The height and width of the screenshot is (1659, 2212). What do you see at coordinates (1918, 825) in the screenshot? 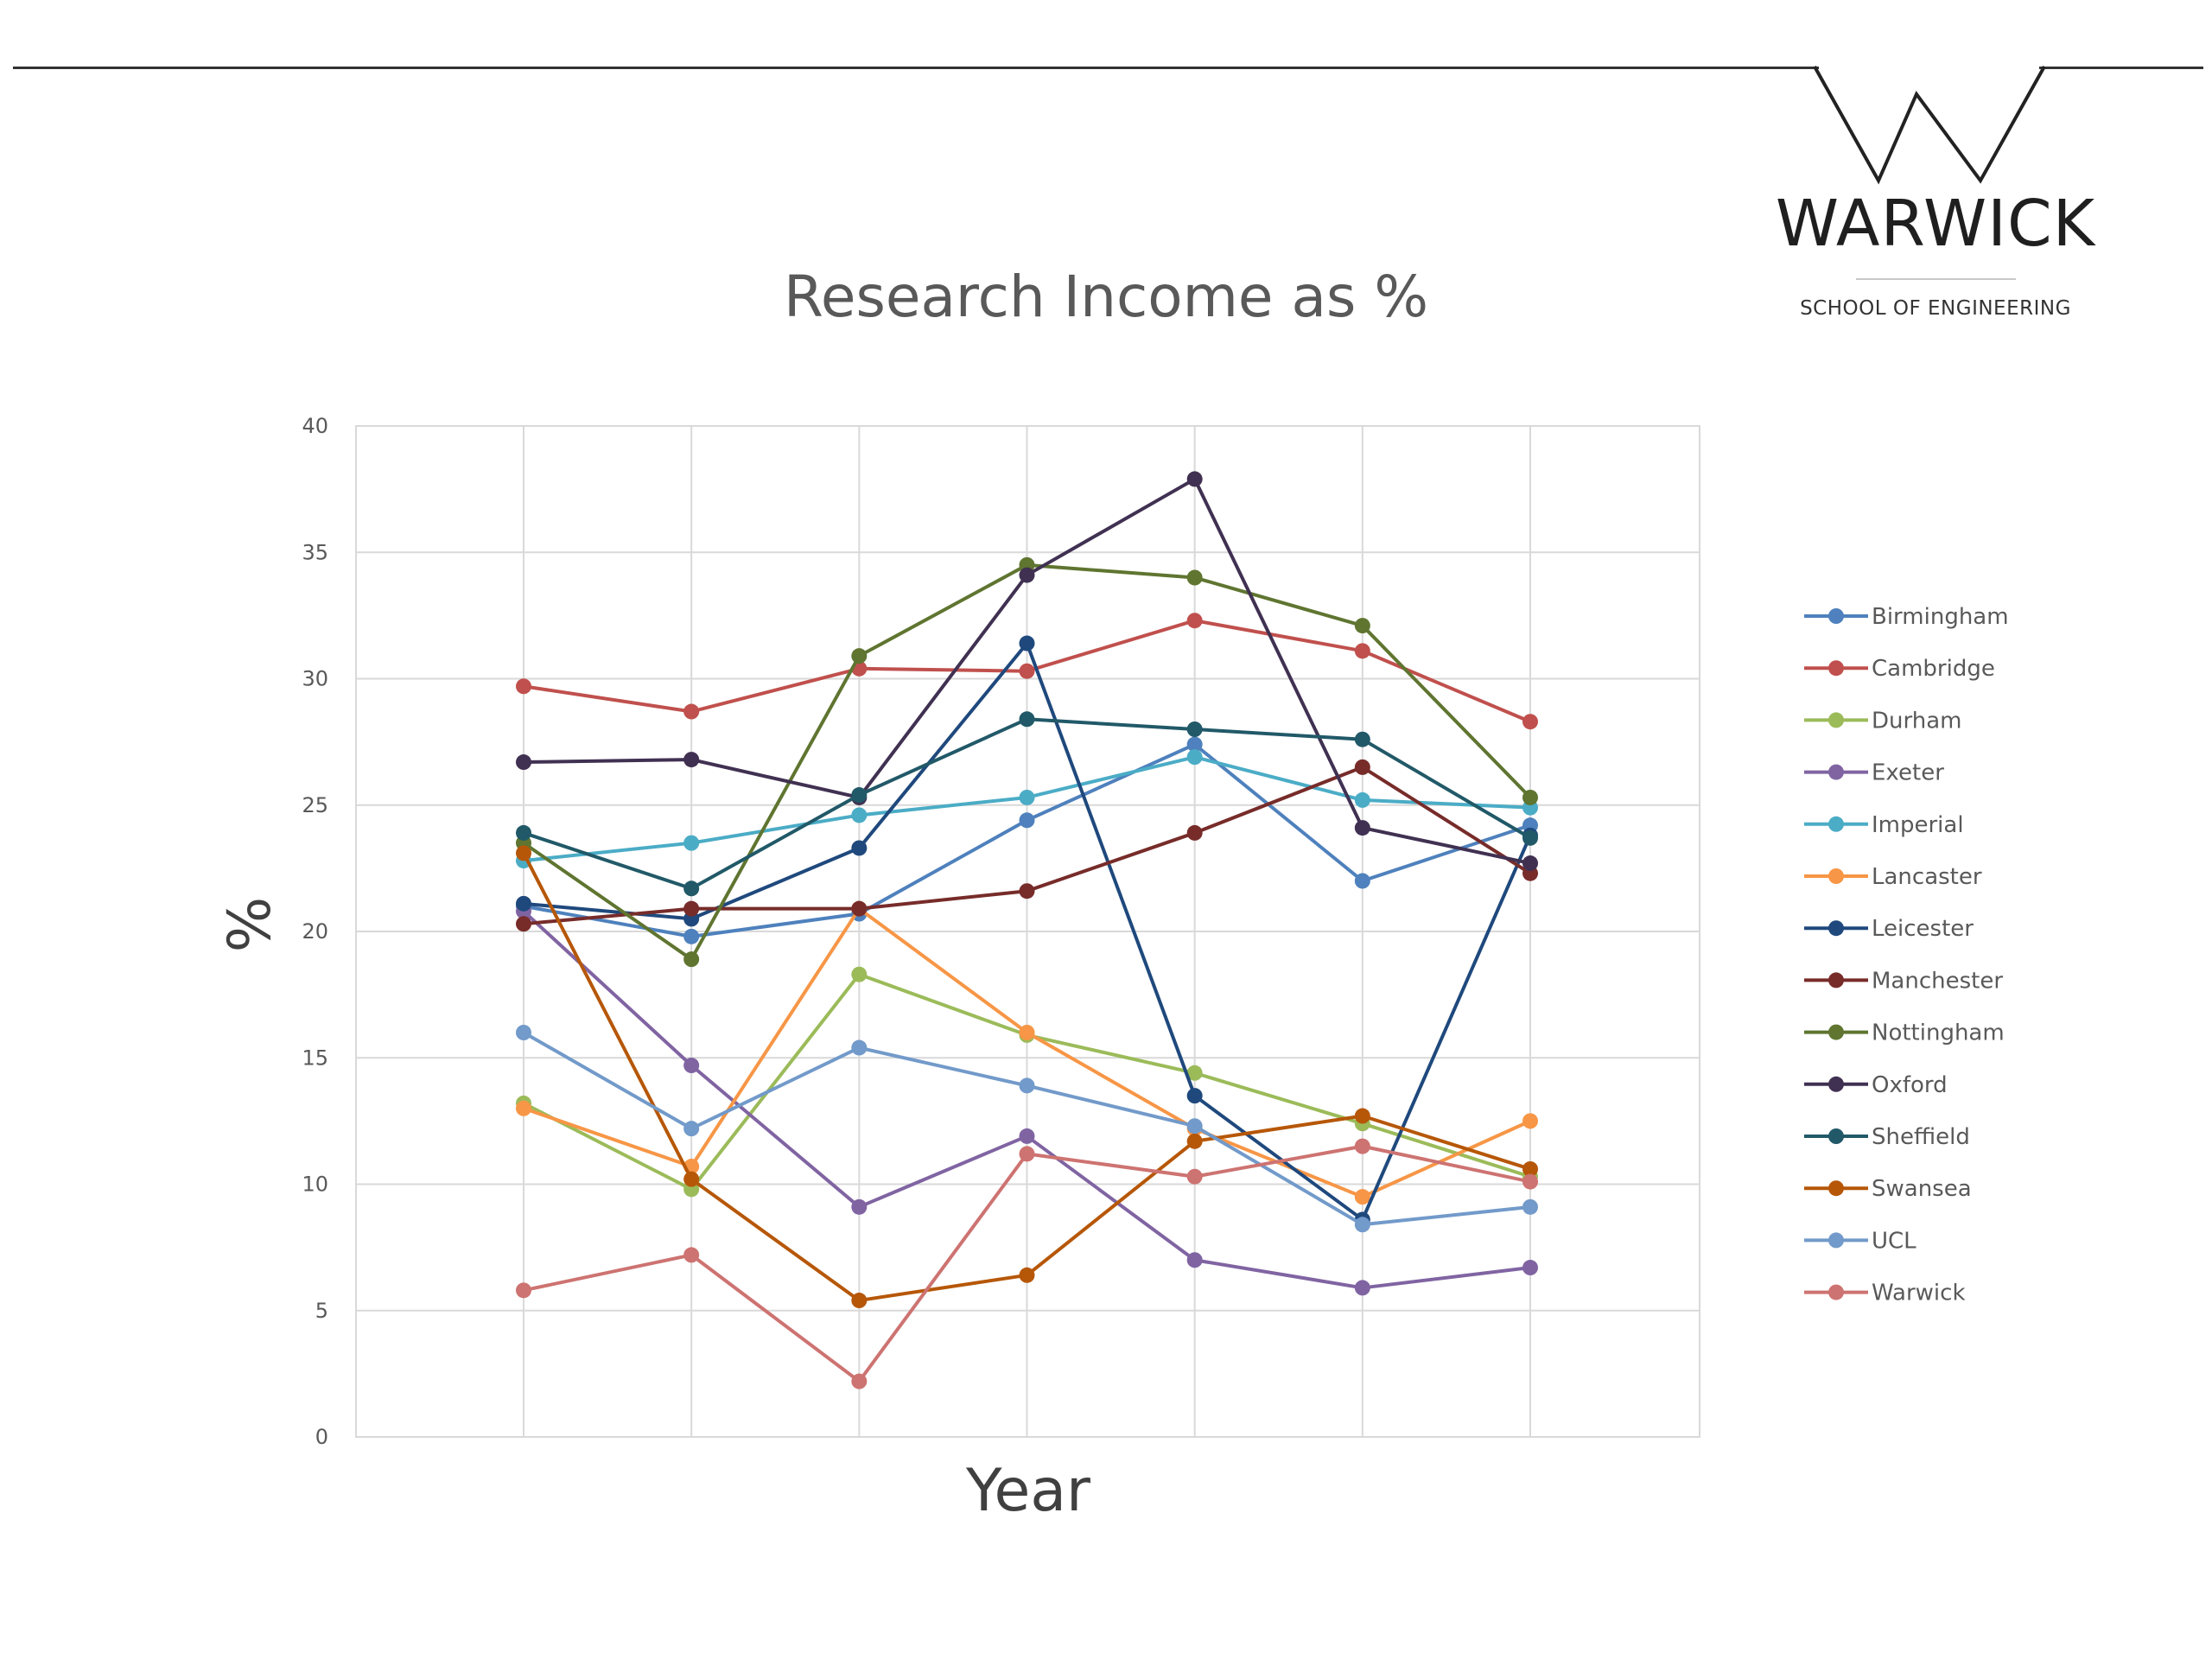
I see `legend-label-imperial: Imperial` at bounding box center [1918, 825].